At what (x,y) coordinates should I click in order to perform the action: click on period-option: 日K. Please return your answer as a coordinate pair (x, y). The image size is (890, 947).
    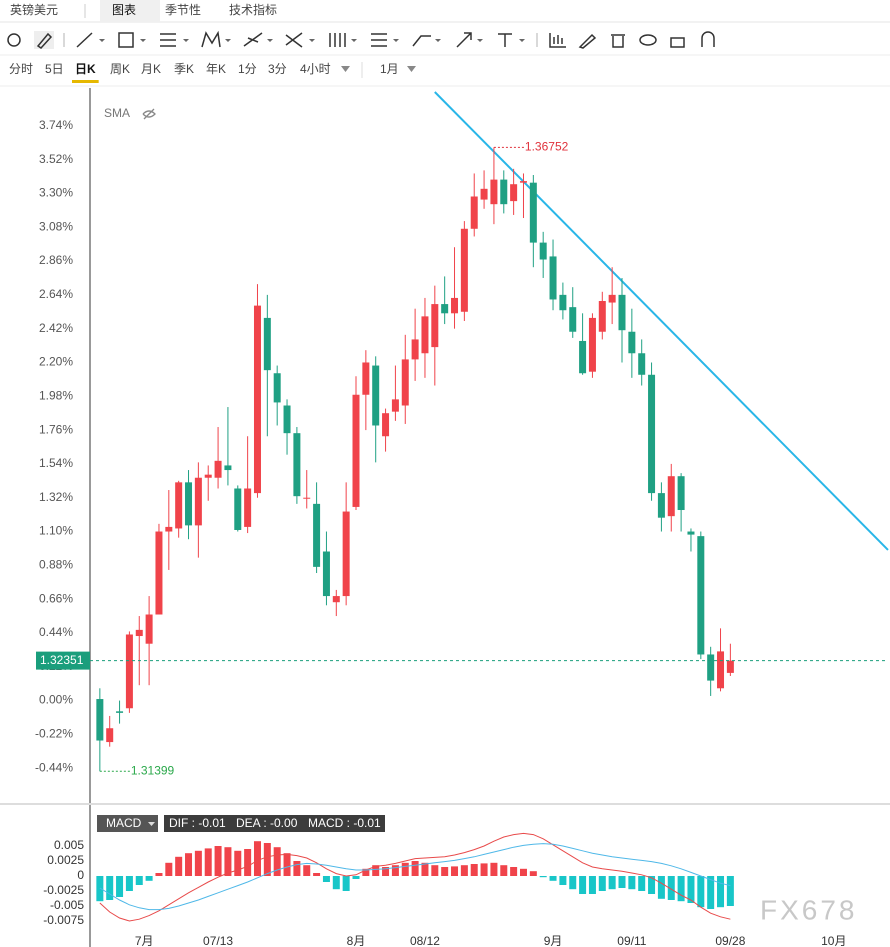
    Looking at the image, I should click on (85, 69).